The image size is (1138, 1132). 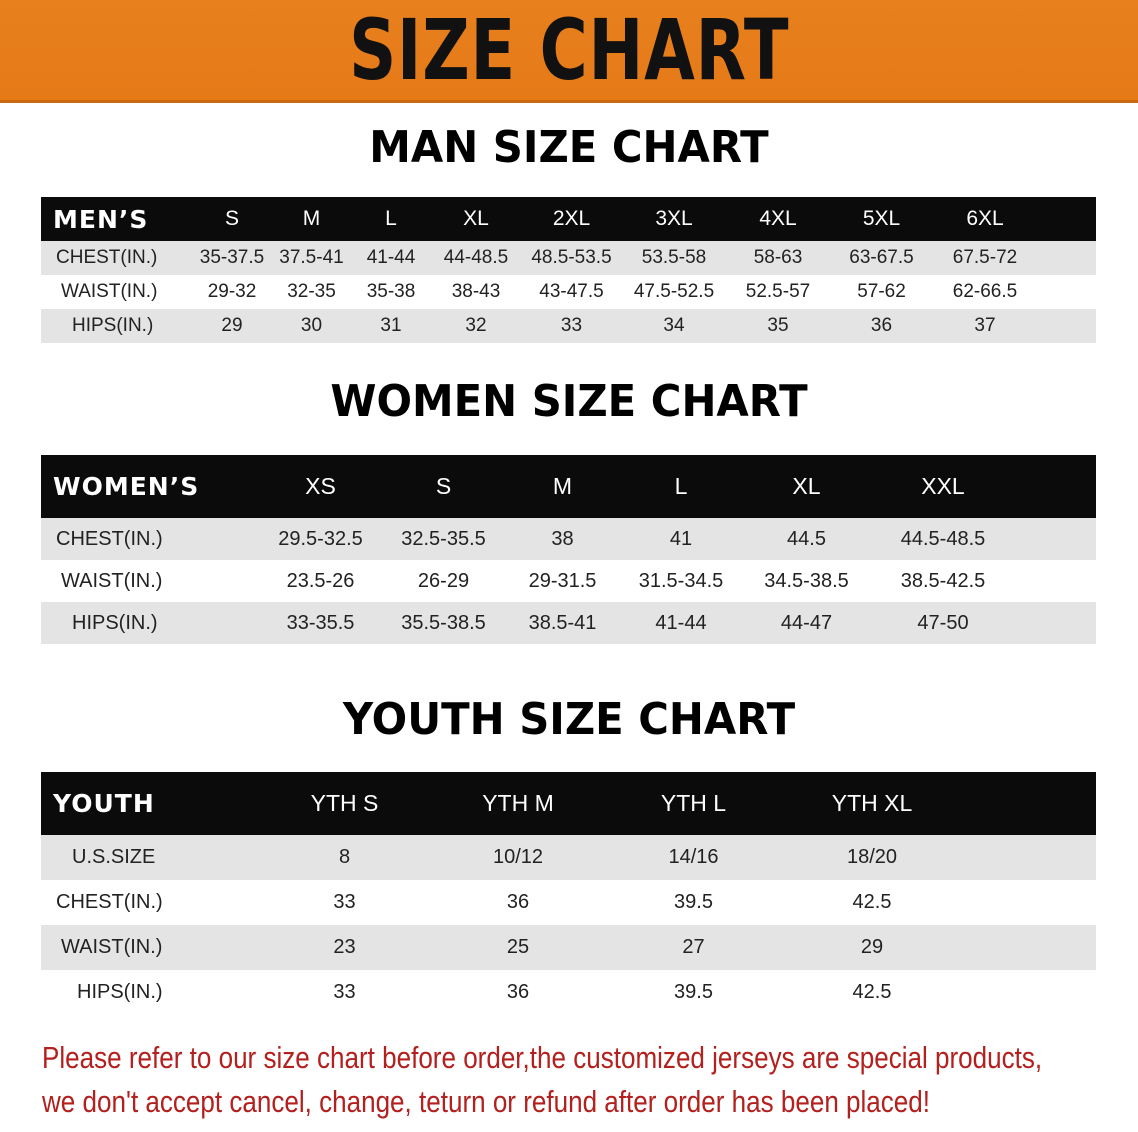 I want to click on table-cell: 35.5-38.5, so click(x=443, y=622).